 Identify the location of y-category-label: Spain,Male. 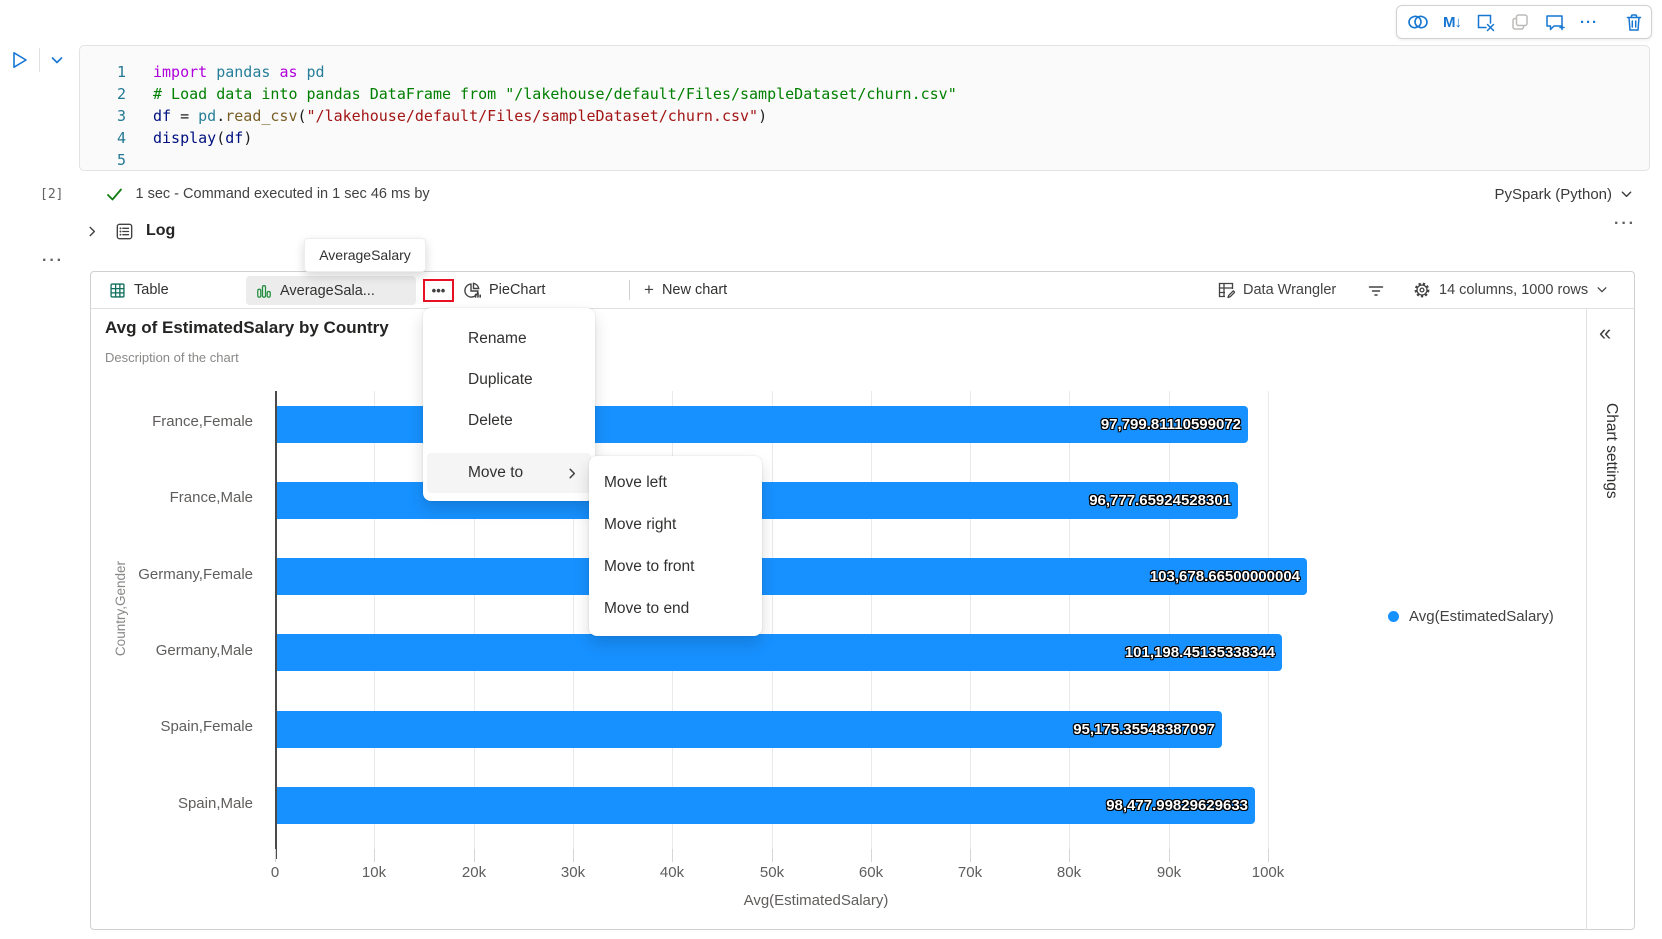
(215, 803).